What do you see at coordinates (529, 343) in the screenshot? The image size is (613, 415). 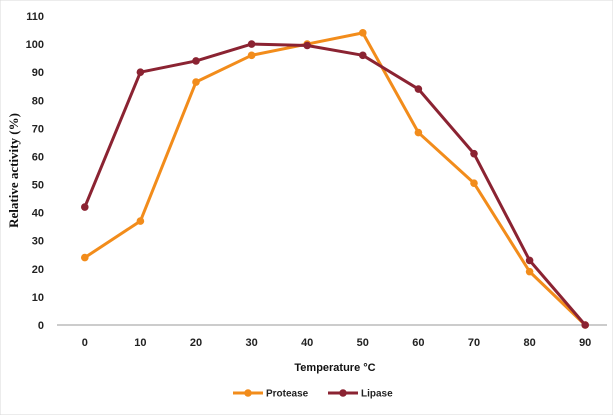 I see `x-tick-label: 80` at bounding box center [529, 343].